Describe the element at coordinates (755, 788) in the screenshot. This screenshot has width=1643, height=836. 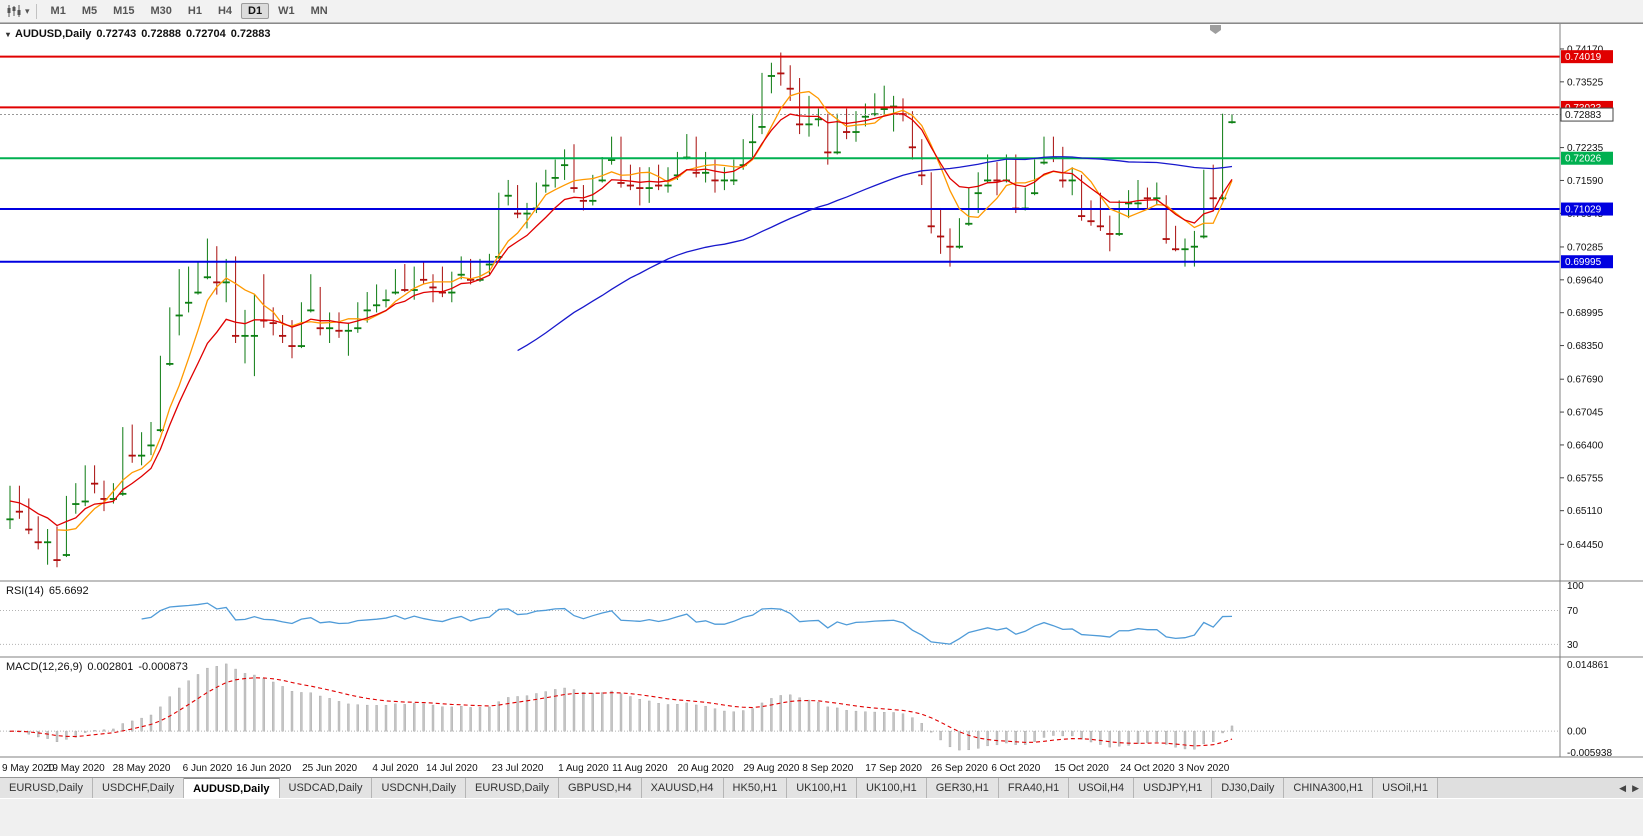
I see `chart-tab-hk50-h1: HK50,H1` at that location.